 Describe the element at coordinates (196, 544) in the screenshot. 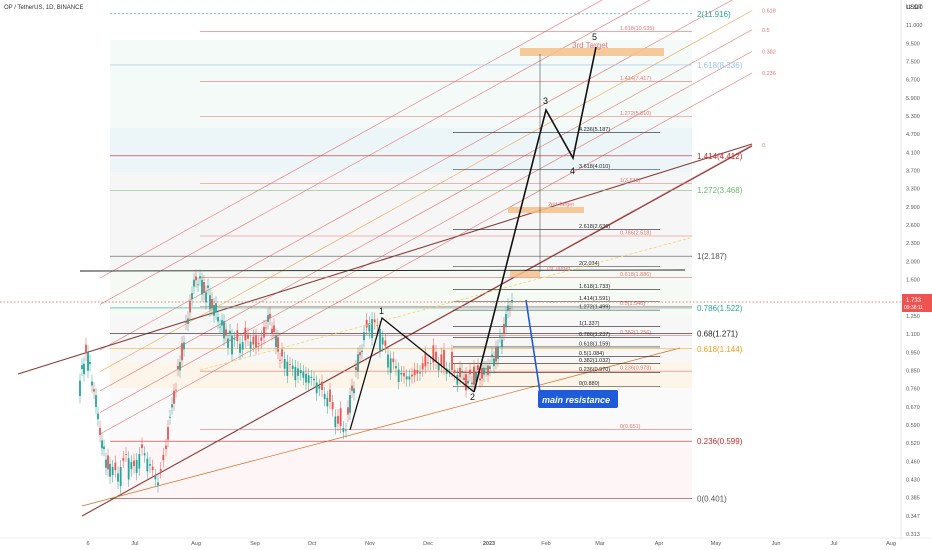

I see `x-tick-label: Aug` at that location.